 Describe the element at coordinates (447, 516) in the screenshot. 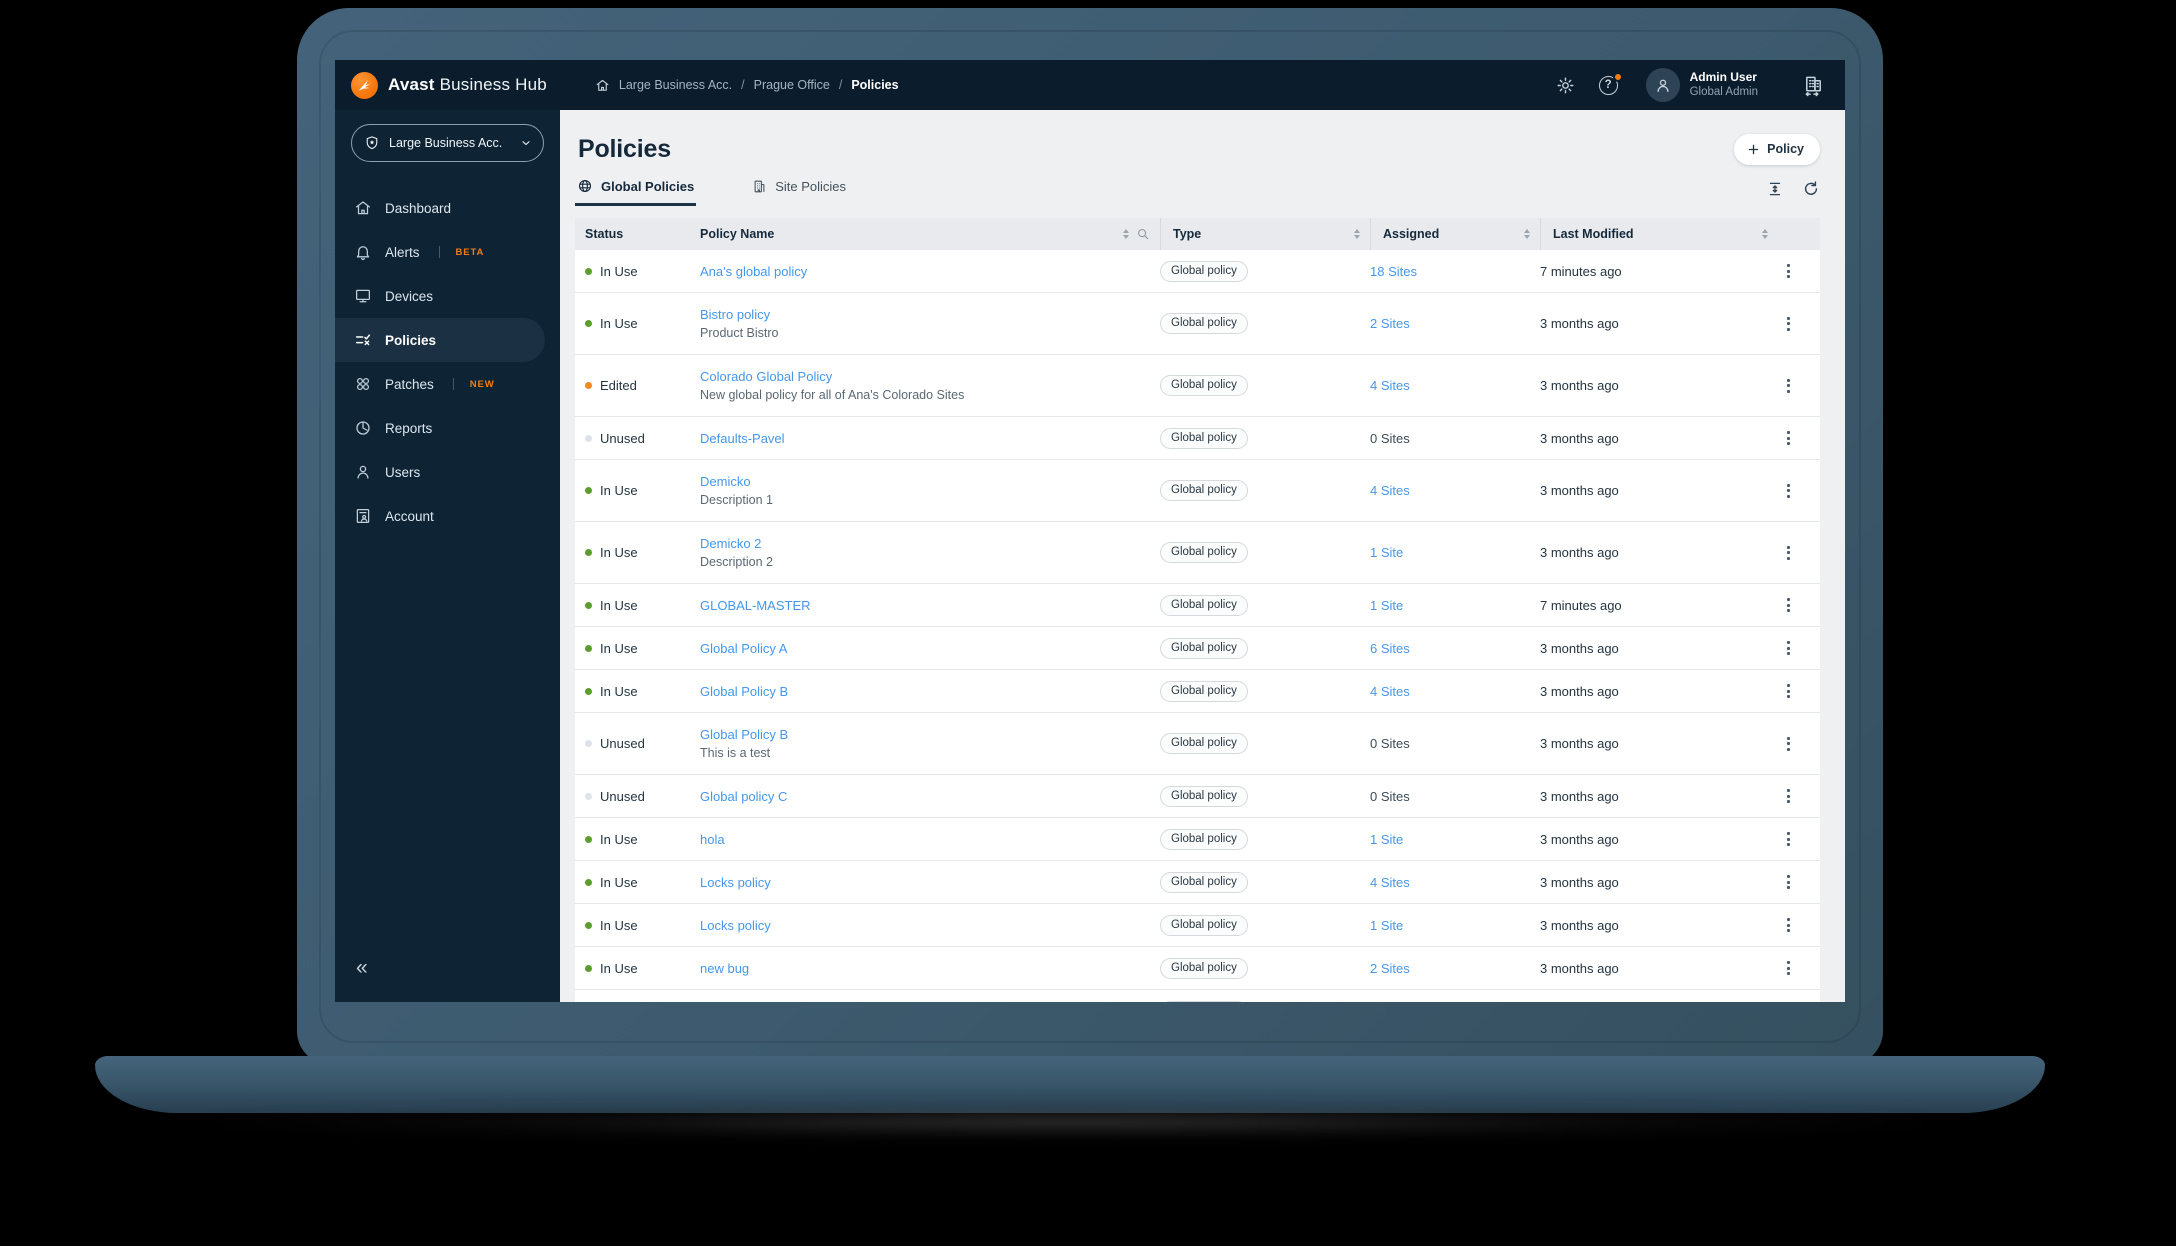

I see `sidebar-item-account: Account` at that location.